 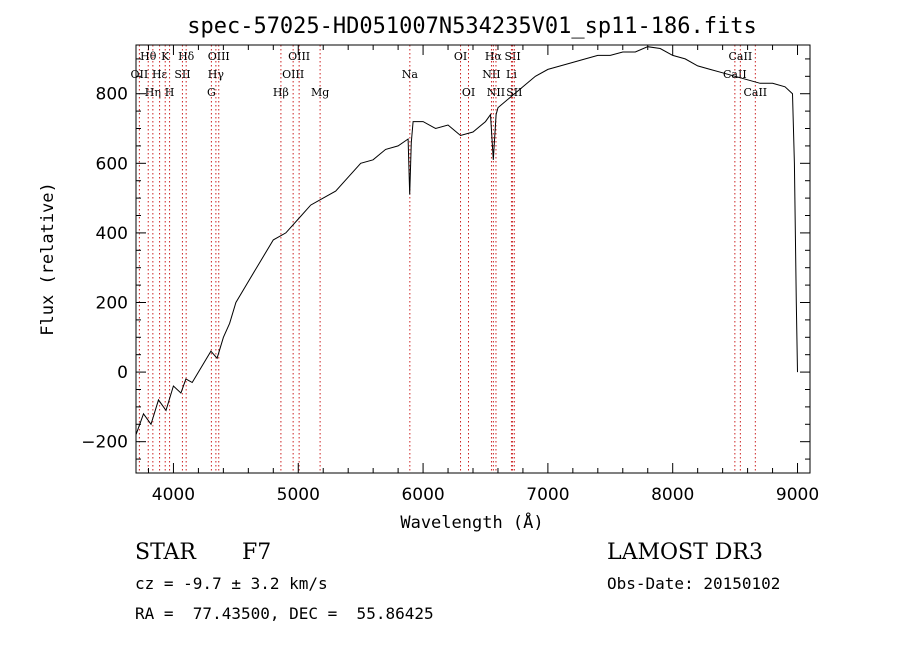 I want to click on marker-label-15: Na, so click(x=410, y=74).